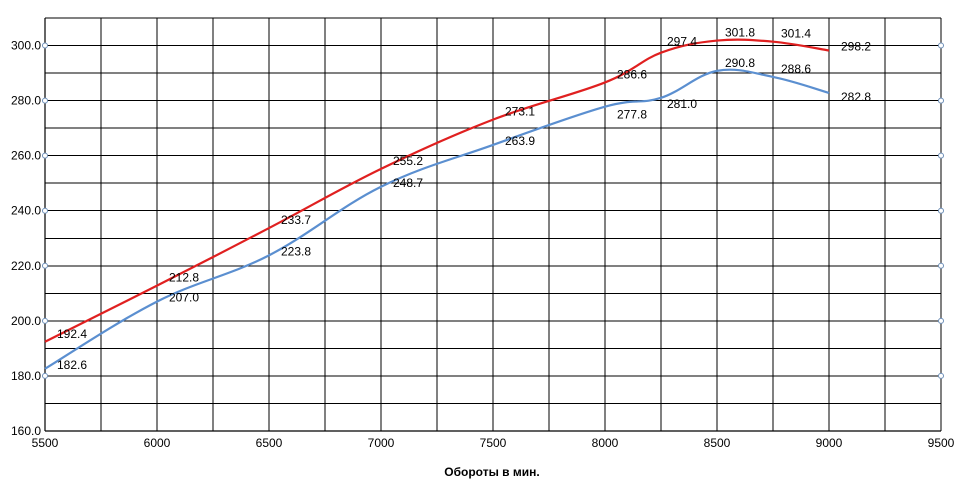 Image resolution: width=964 pixels, height=491 pixels. Describe the element at coordinates (45, 443) in the screenshot. I see `x-tick-label: 5500` at that location.